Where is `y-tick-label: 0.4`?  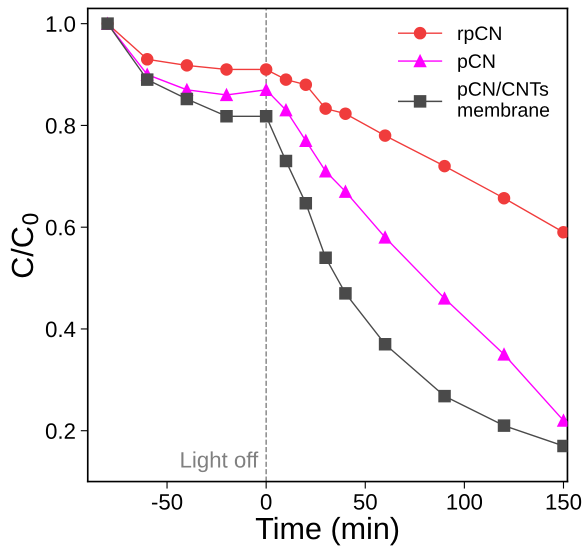 y-tick-label: 0.4 is located at coordinates (61, 329).